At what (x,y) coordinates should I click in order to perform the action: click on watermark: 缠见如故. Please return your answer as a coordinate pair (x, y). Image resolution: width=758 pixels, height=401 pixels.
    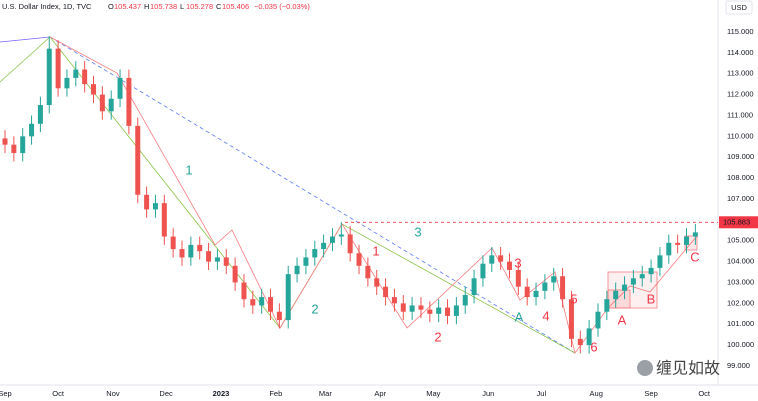
    Looking at the image, I should click on (678, 368).